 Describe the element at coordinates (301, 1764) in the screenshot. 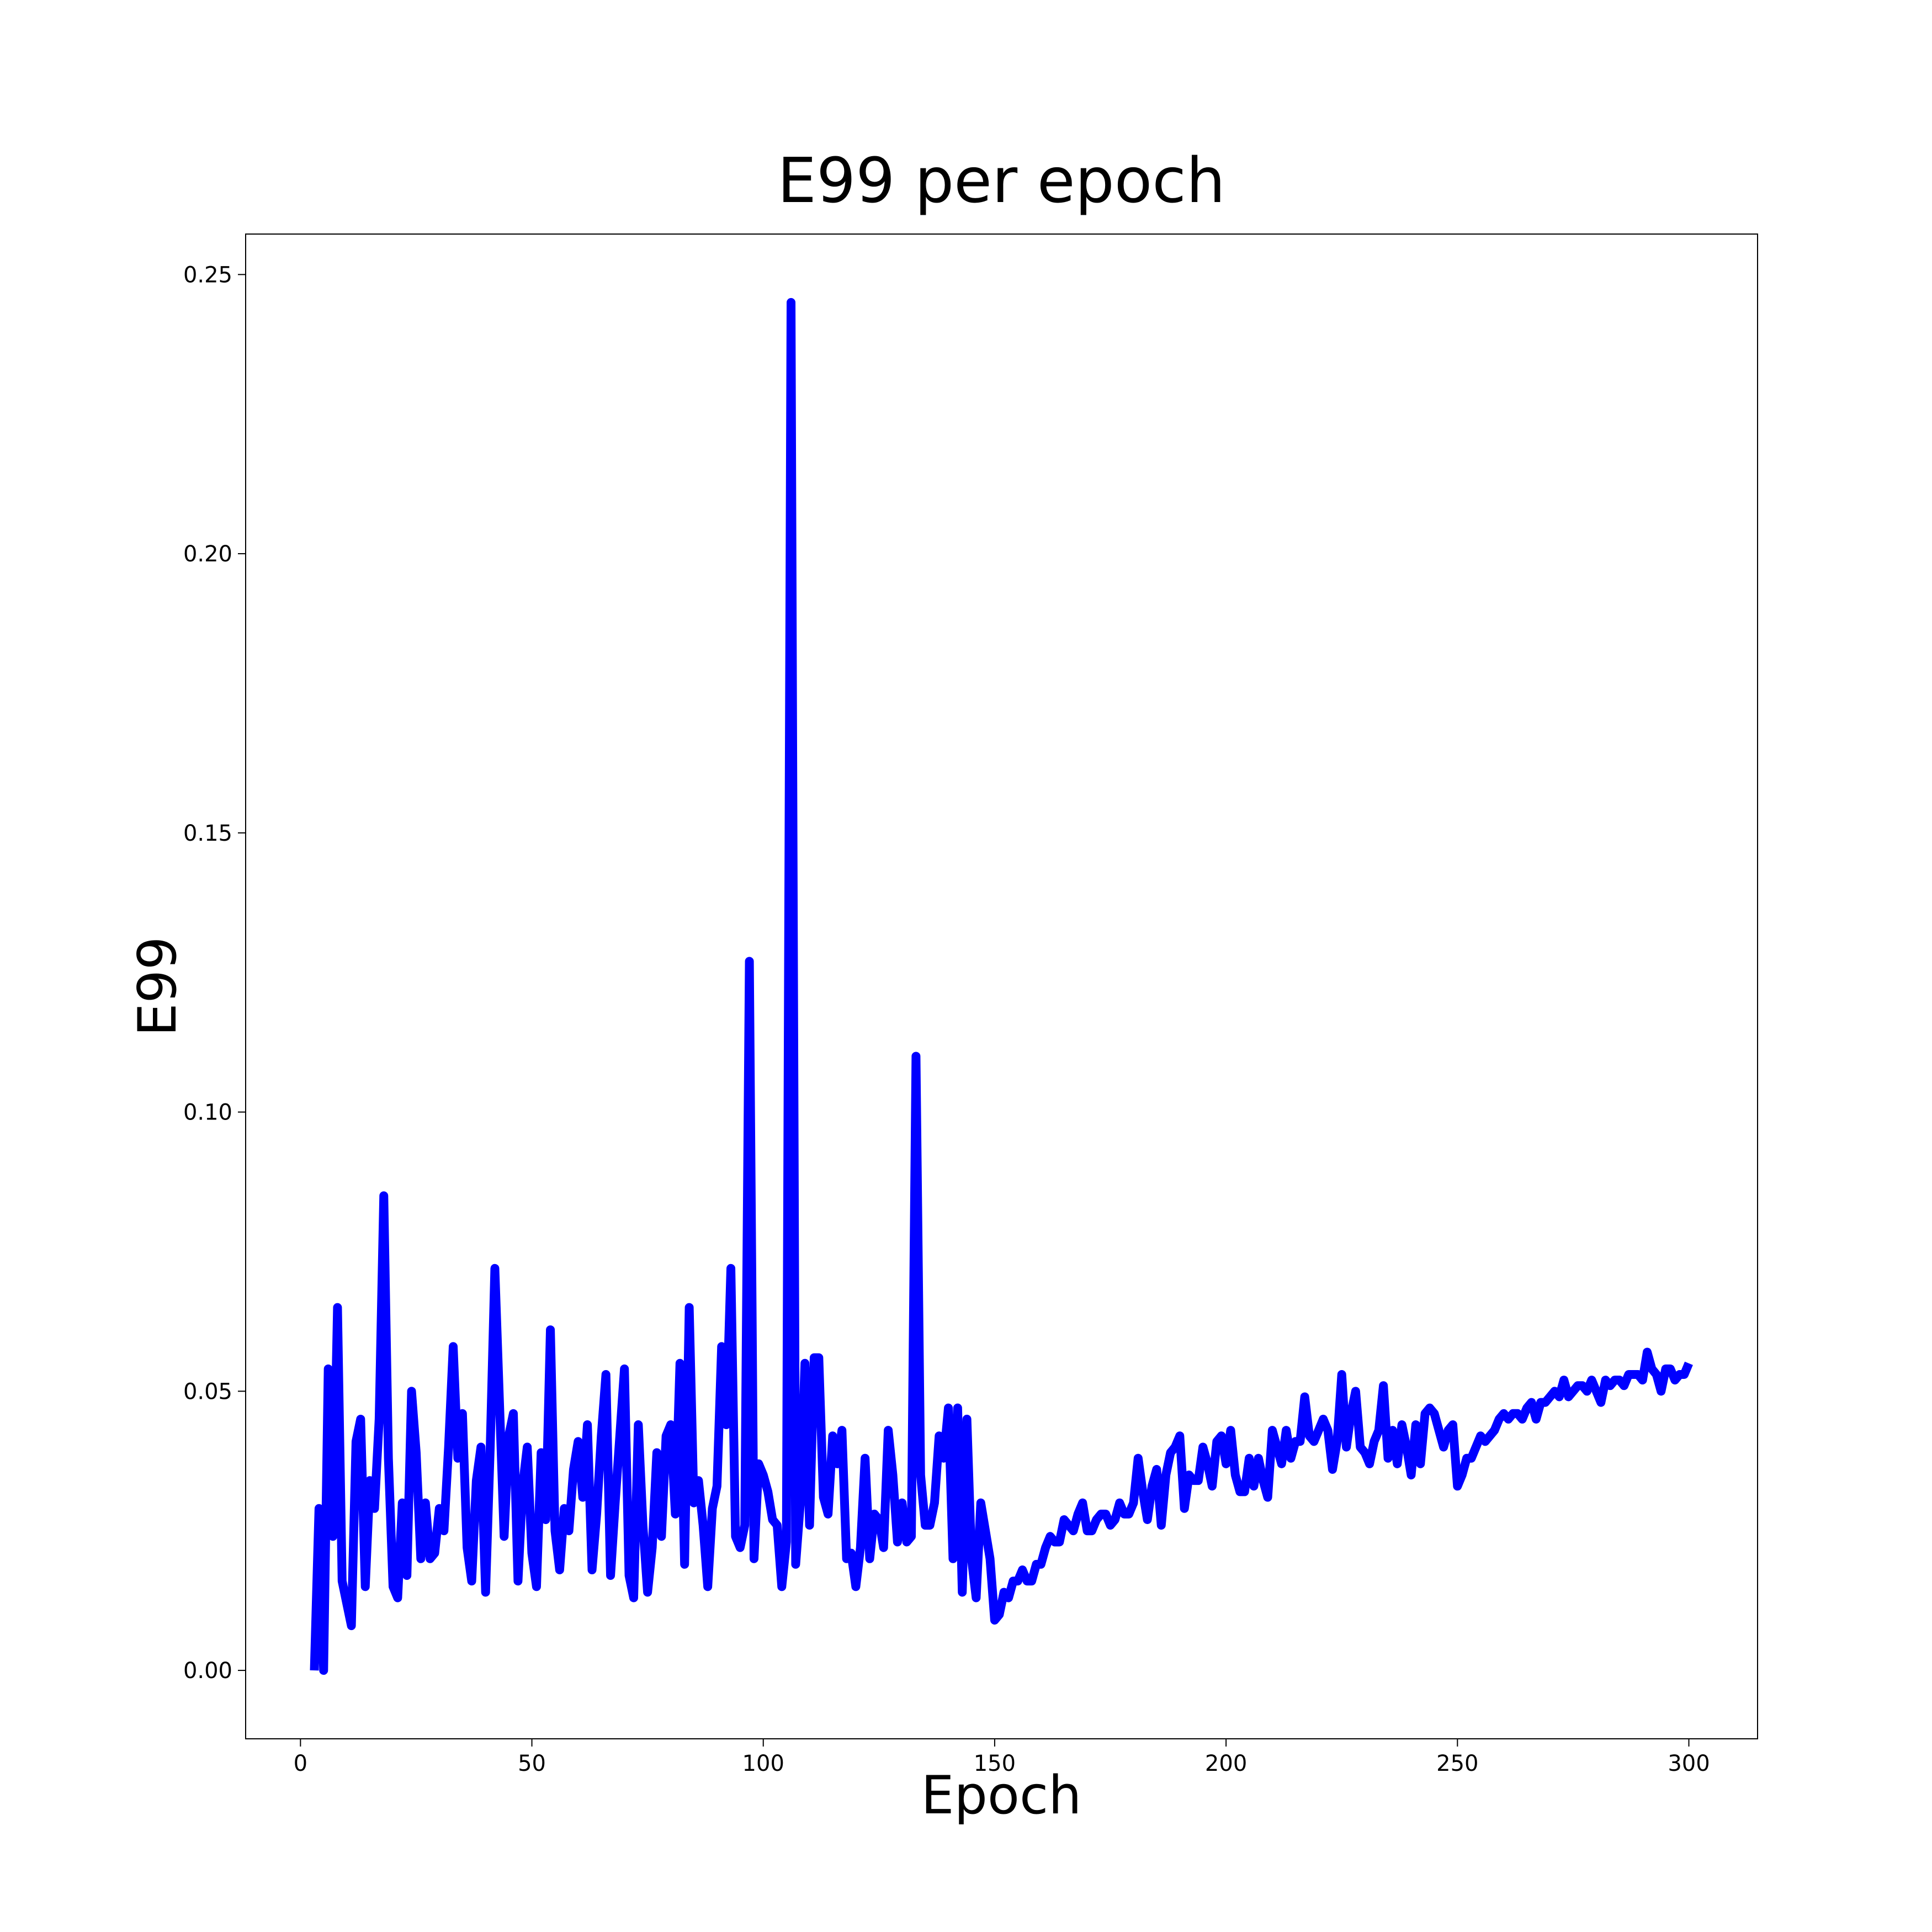

I see `x-tick-label: 0` at that location.